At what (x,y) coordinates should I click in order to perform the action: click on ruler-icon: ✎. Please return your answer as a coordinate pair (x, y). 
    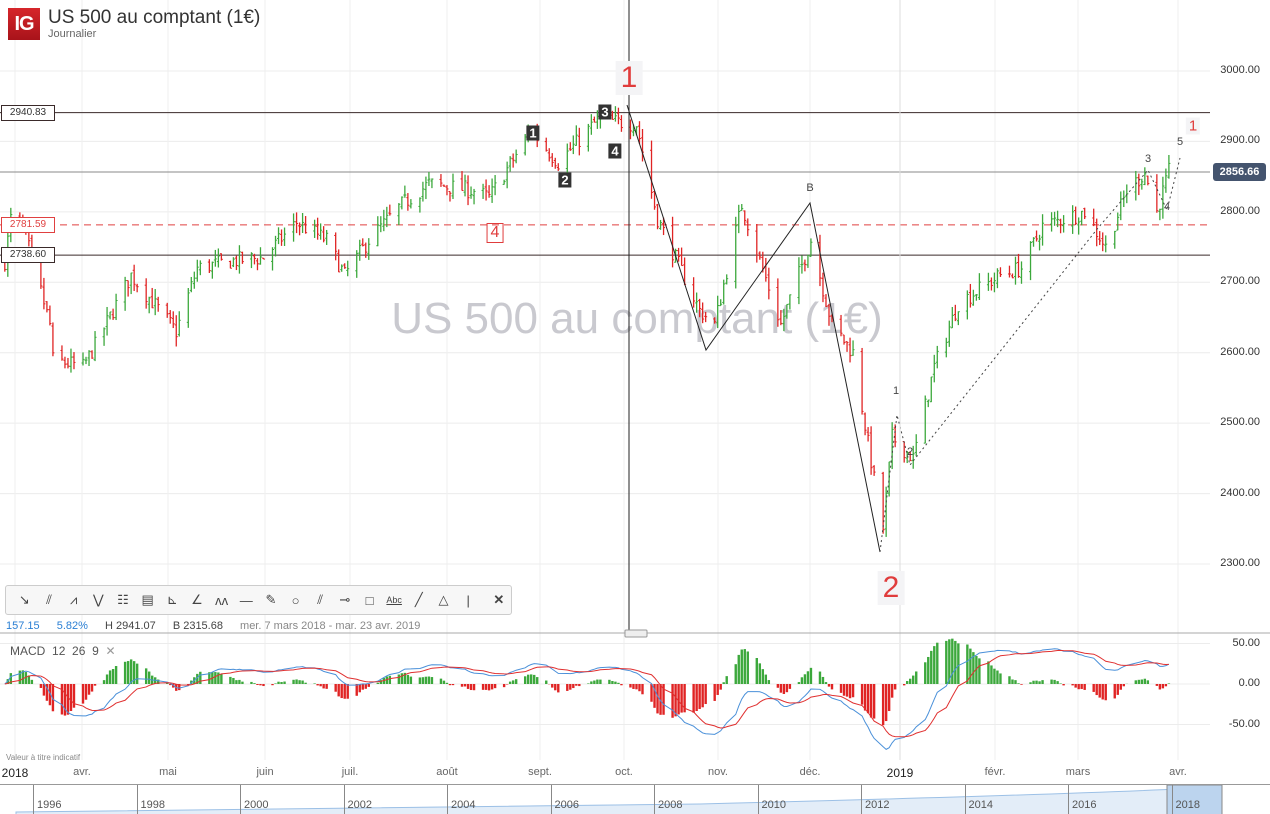
    Looking at the image, I should click on (271, 599).